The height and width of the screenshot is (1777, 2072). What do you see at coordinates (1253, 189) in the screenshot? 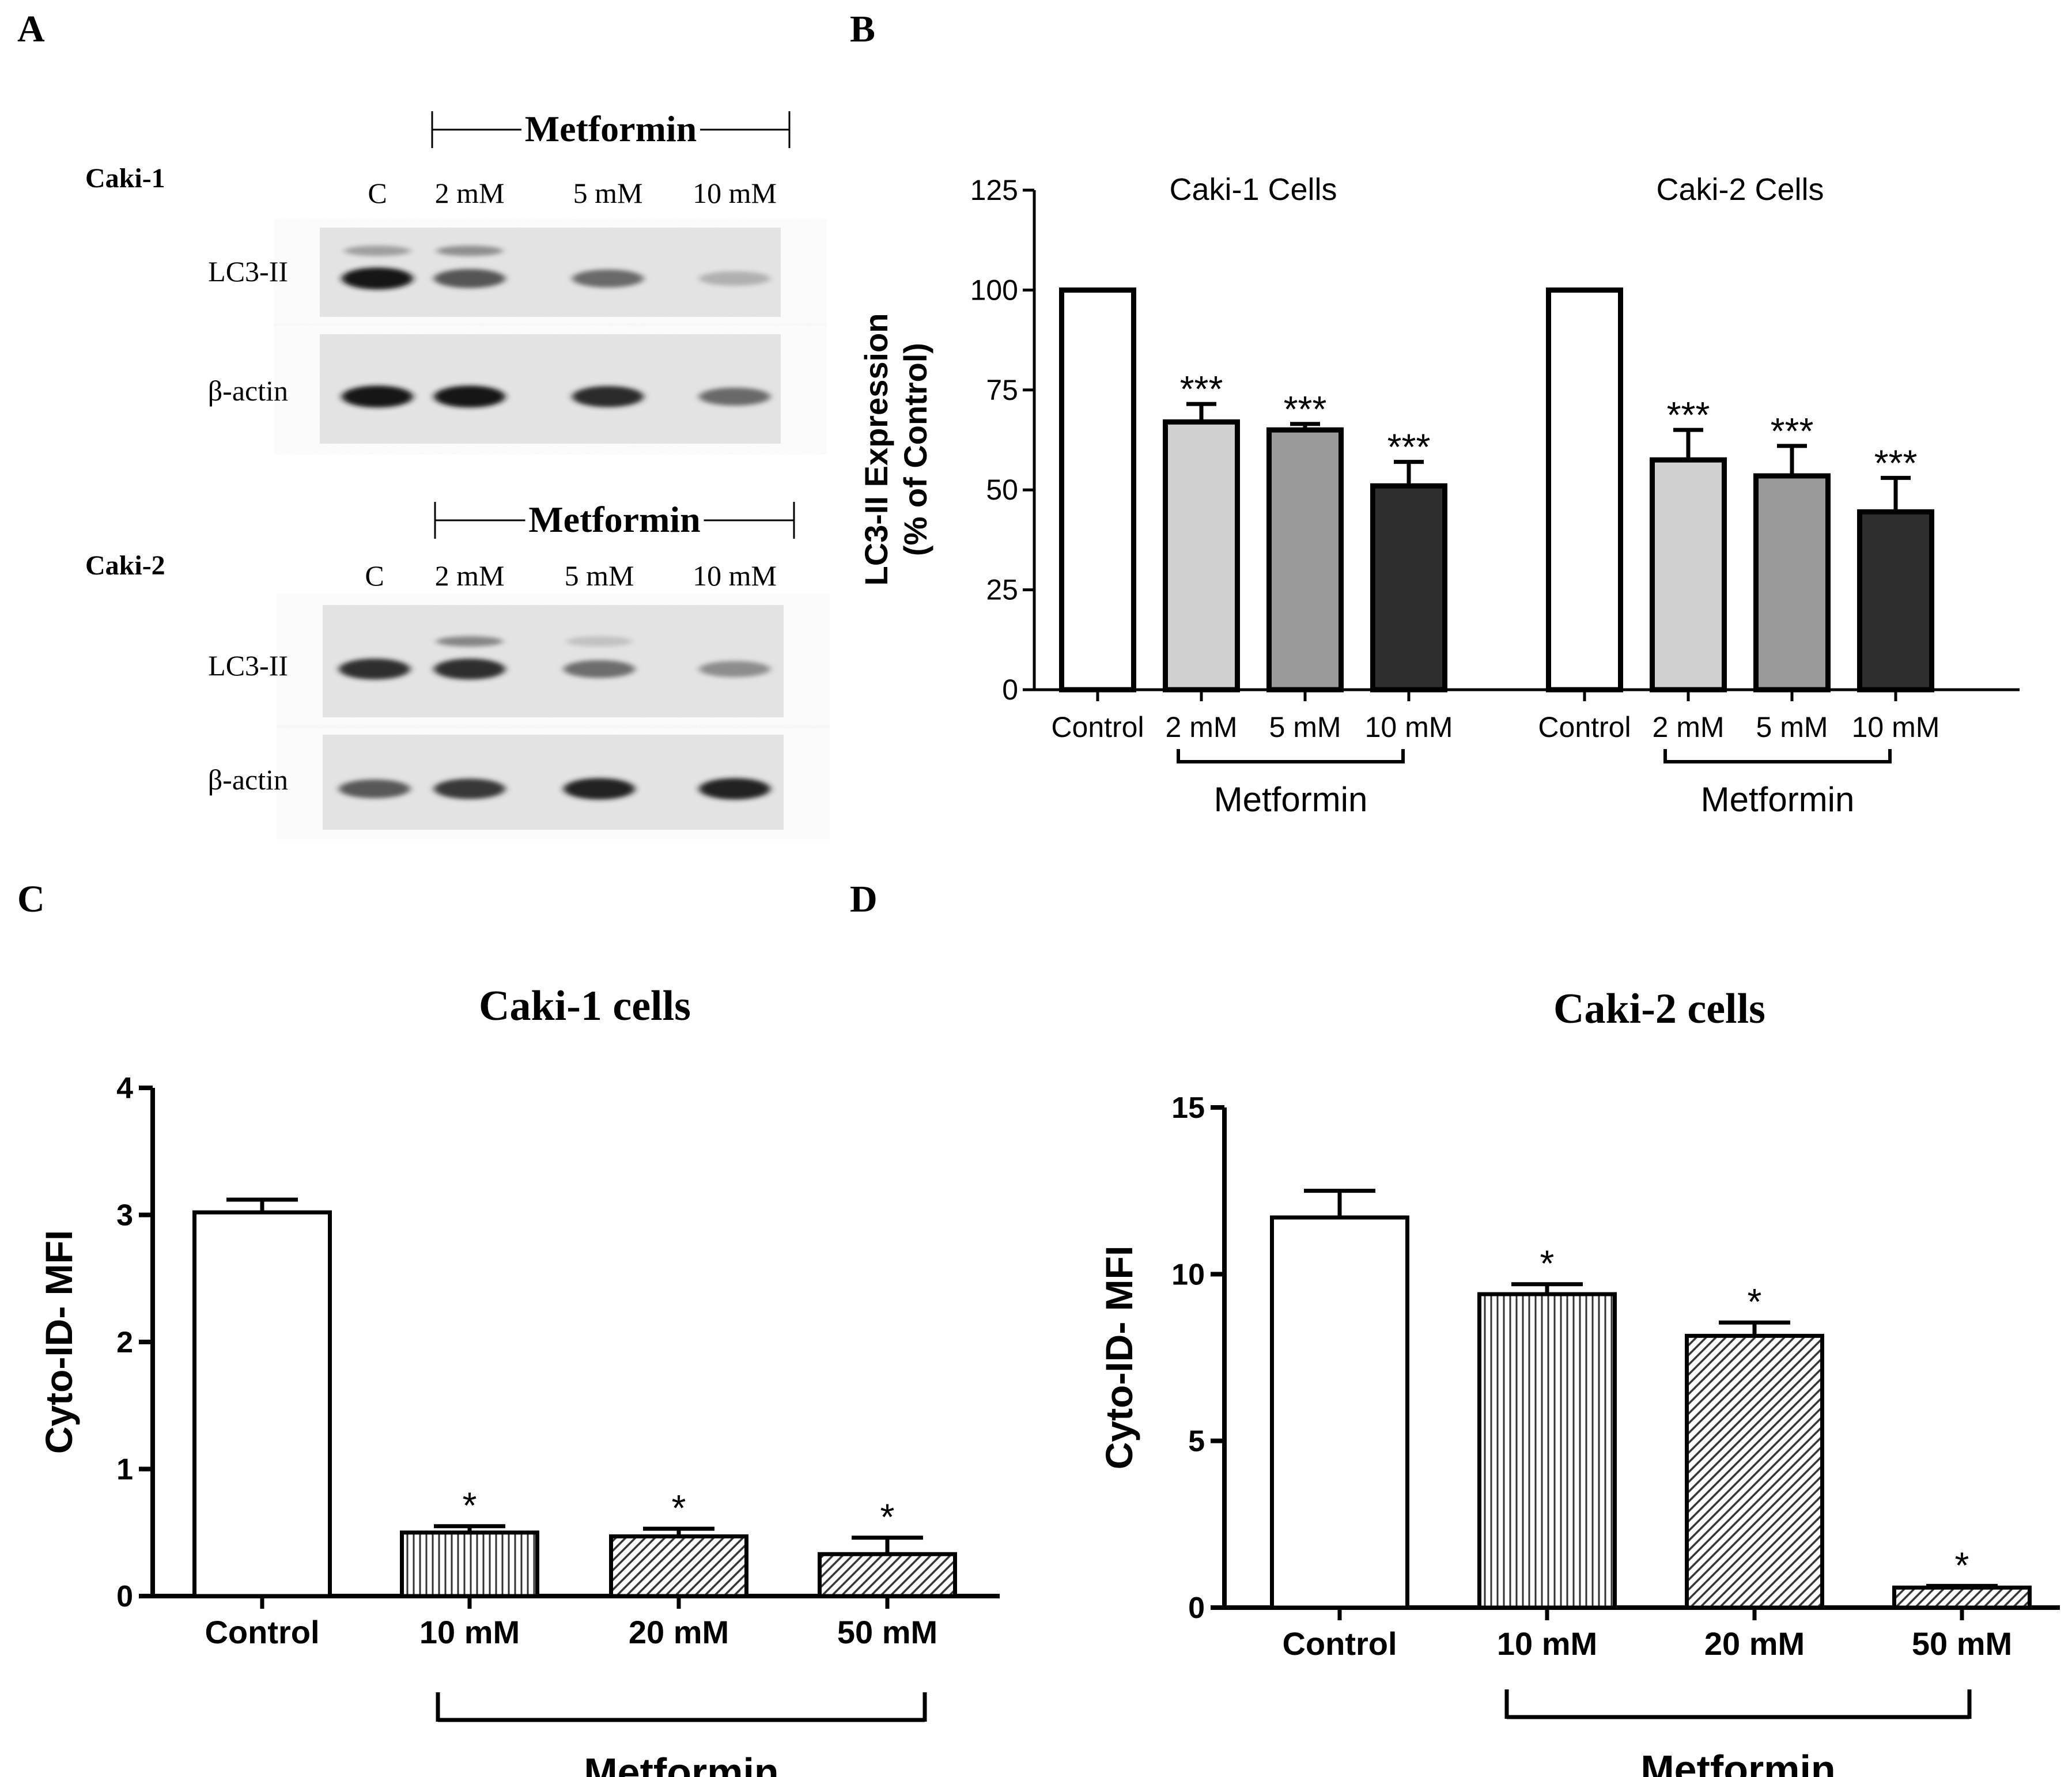
I see `group-title: Caki-1 Cells` at bounding box center [1253, 189].